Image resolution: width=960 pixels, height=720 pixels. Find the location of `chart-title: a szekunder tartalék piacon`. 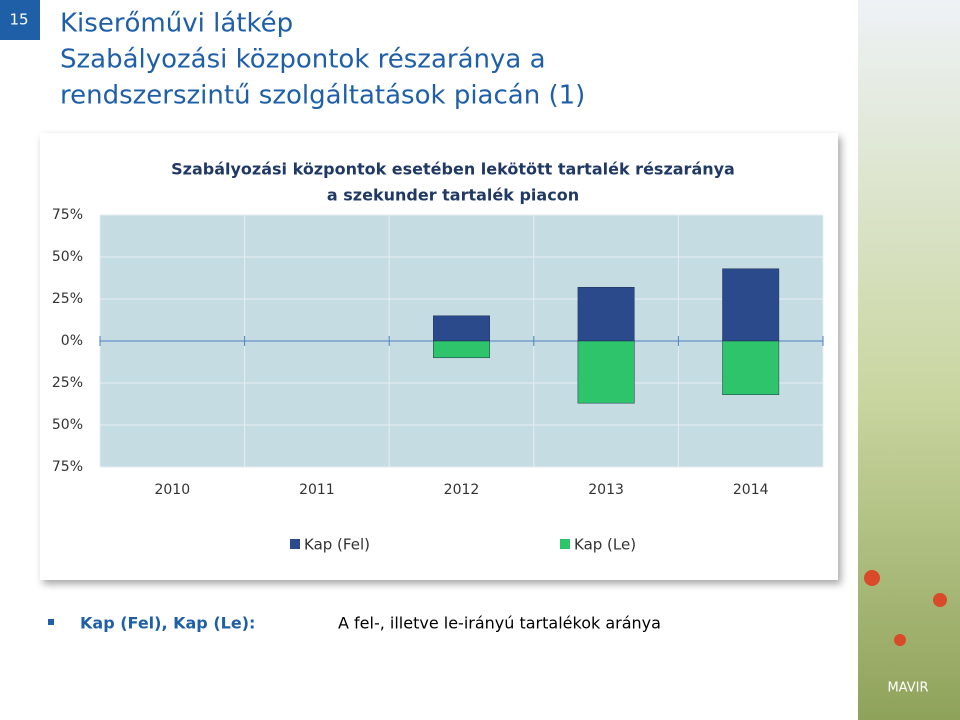

chart-title: a szekunder tartalék piacon is located at coordinates (453, 195).